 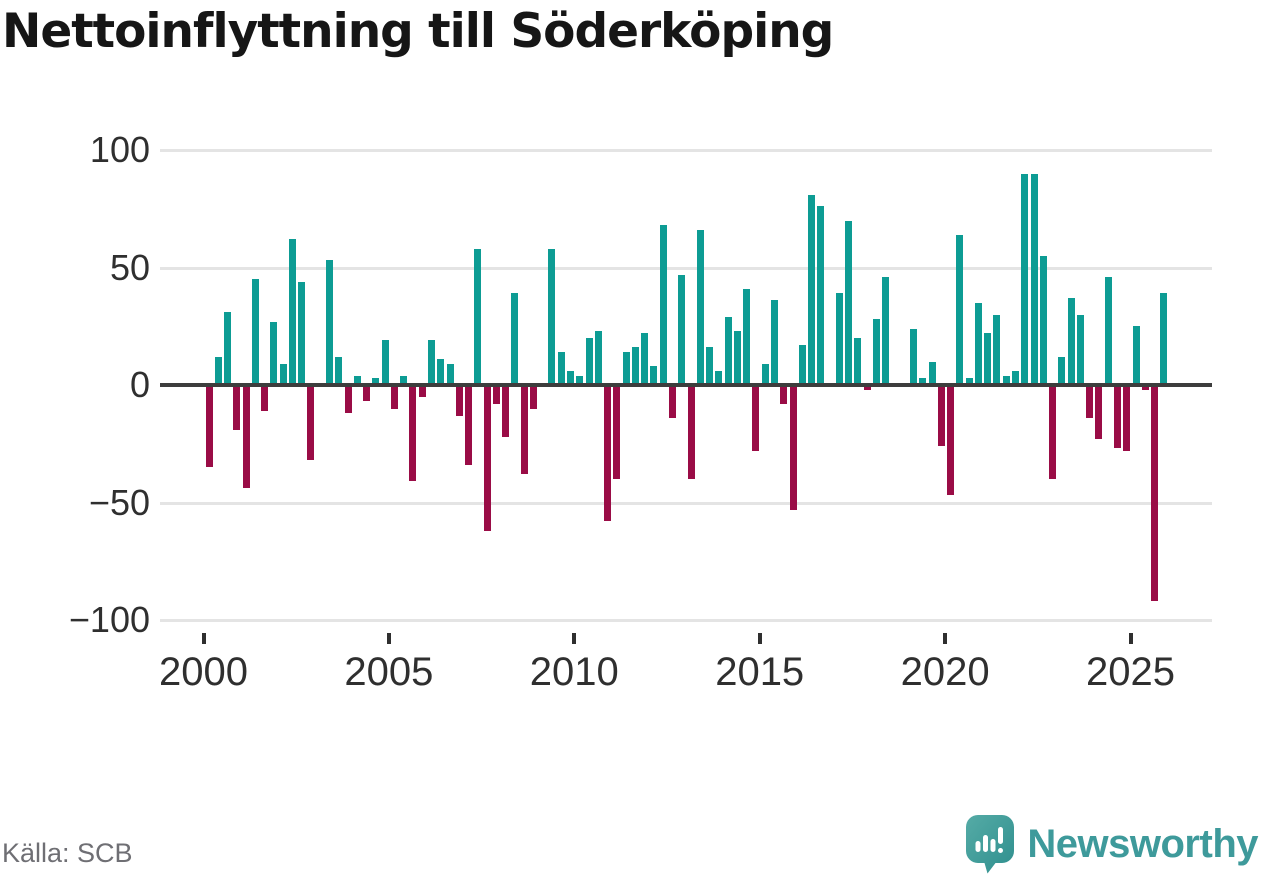 What do you see at coordinates (329, 322) in the screenshot?
I see `bar-2003Q2` at bounding box center [329, 322].